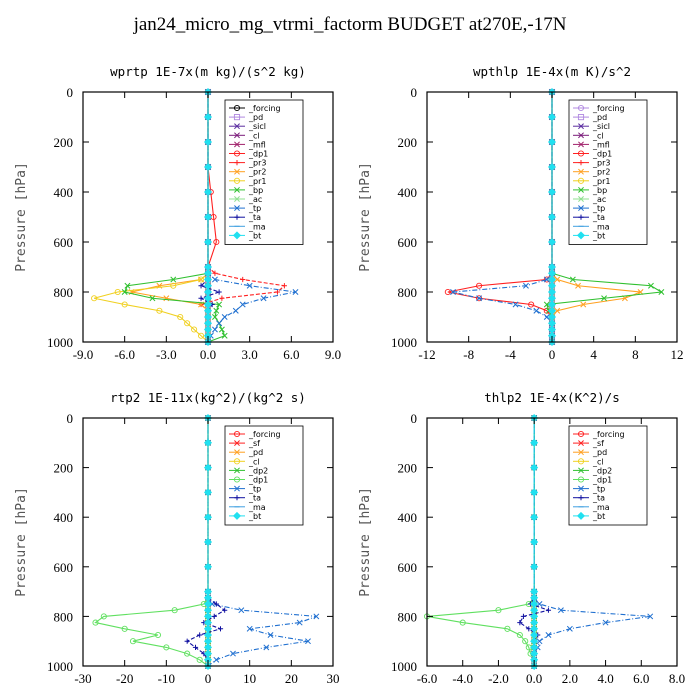 Image resolution: width=700 pixels, height=700 pixels. What do you see at coordinates (552, 217) in the screenshot?
I see `series-bt` at bounding box center [552, 217].